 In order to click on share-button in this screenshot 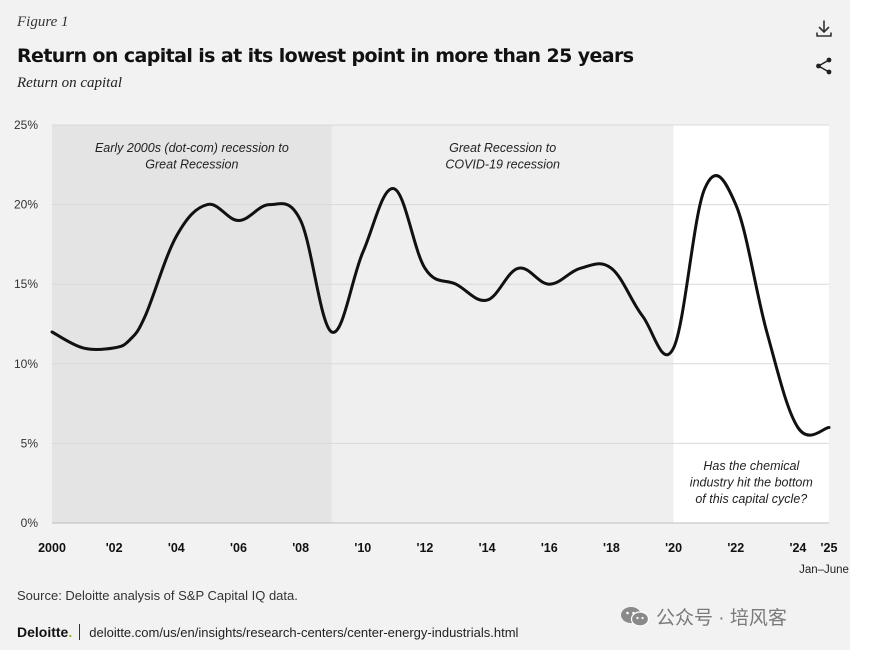, I will do `click(824, 66)`.